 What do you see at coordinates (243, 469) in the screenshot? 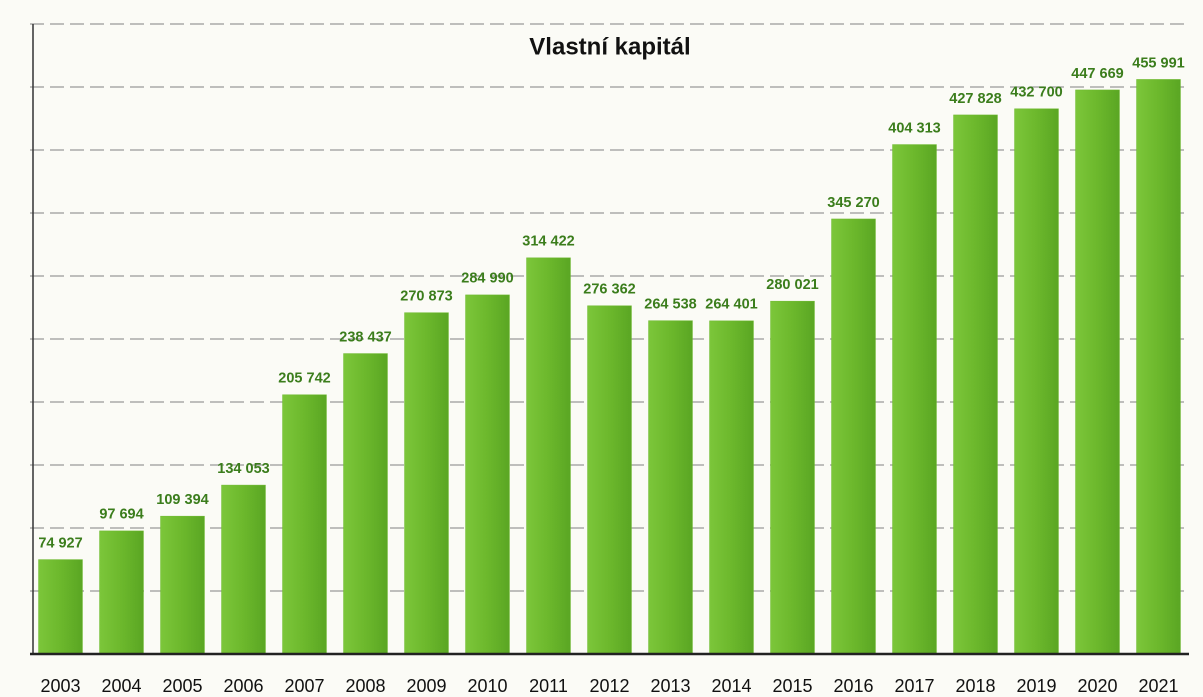
I see `value-label: 134 053` at bounding box center [243, 469].